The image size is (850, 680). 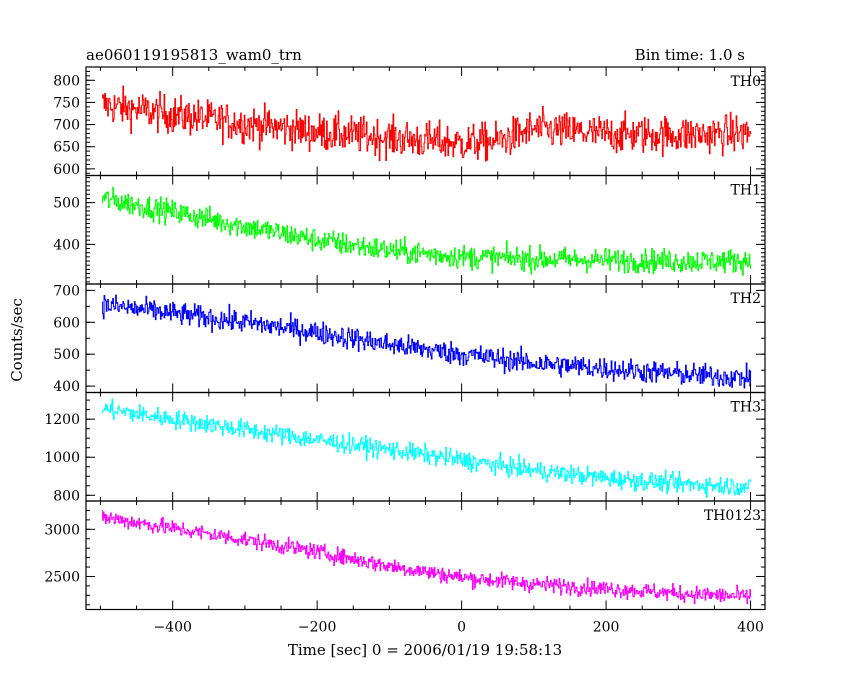 I want to click on panel-frame-th2, so click(x=425, y=338).